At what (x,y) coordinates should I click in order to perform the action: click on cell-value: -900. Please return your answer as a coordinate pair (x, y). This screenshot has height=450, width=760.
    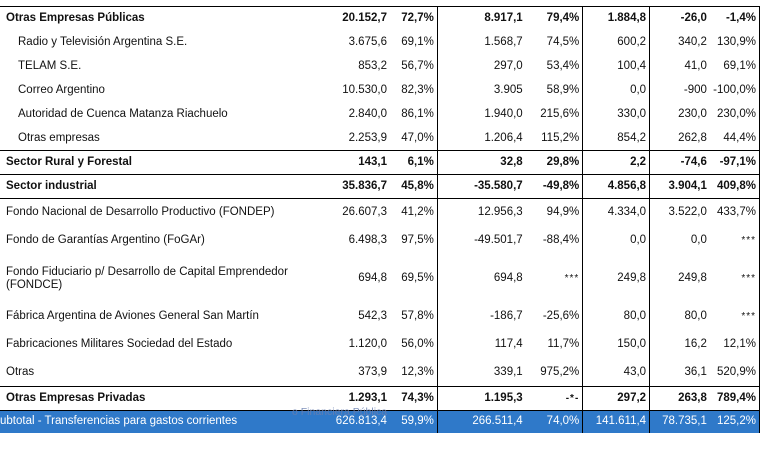
    Looking at the image, I should click on (695, 90).